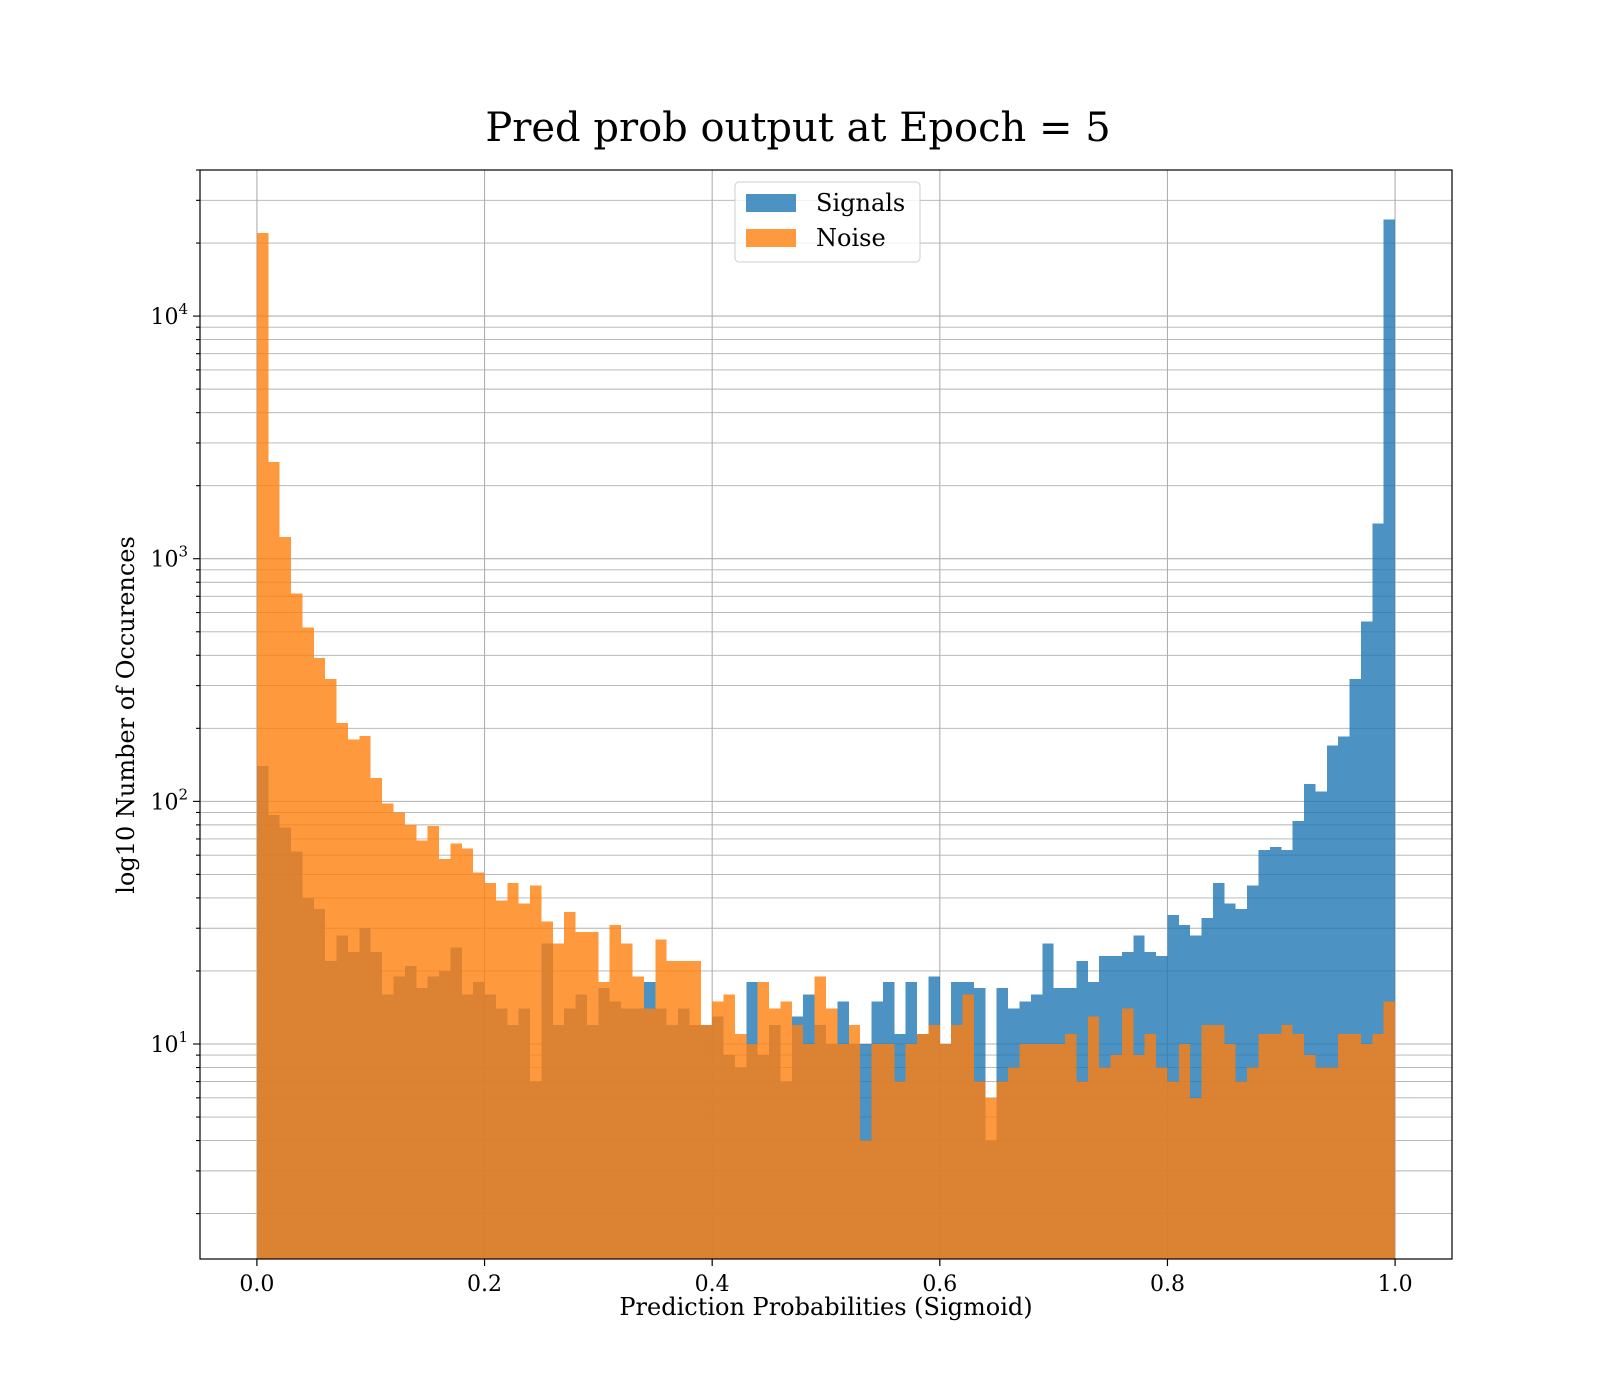 The image size is (1600, 1400). Describe the element at coordinates (825, 1307) in the screenshot. I see `x-axis-label: Prediction Probabilities (Sigmoid)` at that location.